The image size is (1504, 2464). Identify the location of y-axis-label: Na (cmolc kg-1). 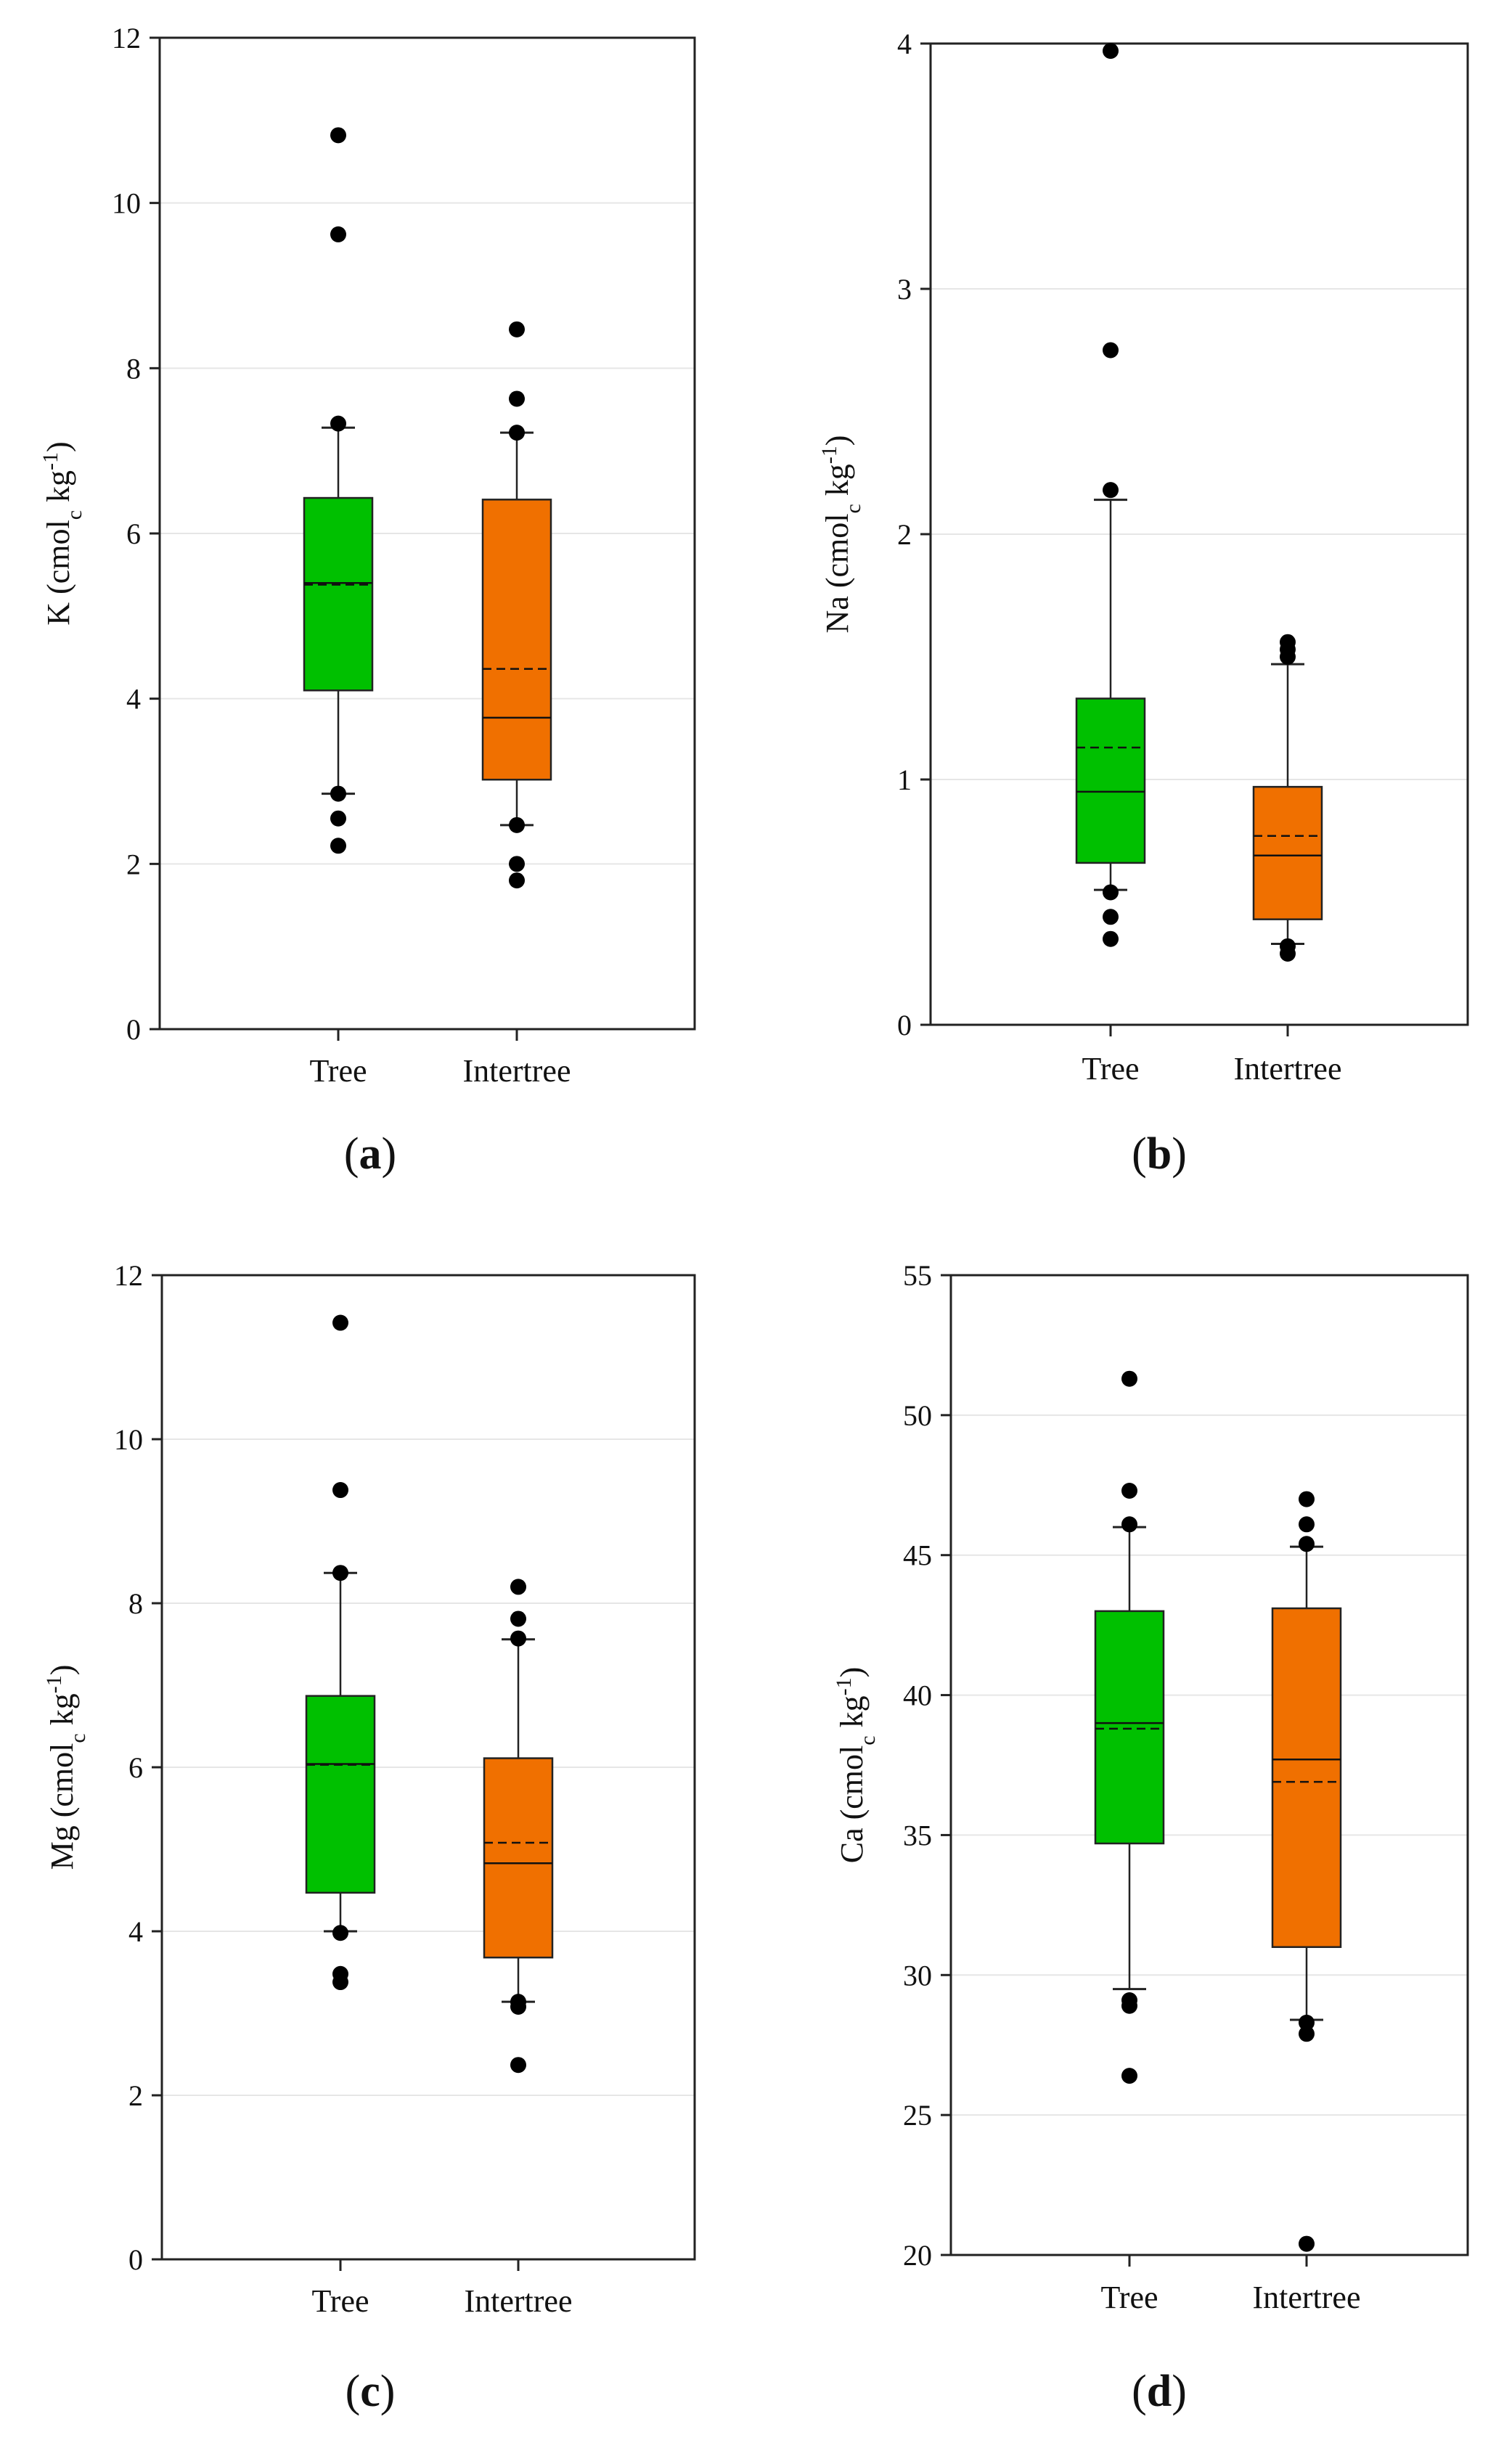
(841, 534).